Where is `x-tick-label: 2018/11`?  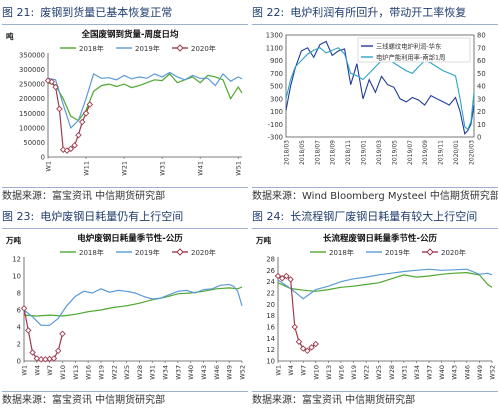 x-tick-label: 2018/11 is located at coordinates (348, 152).